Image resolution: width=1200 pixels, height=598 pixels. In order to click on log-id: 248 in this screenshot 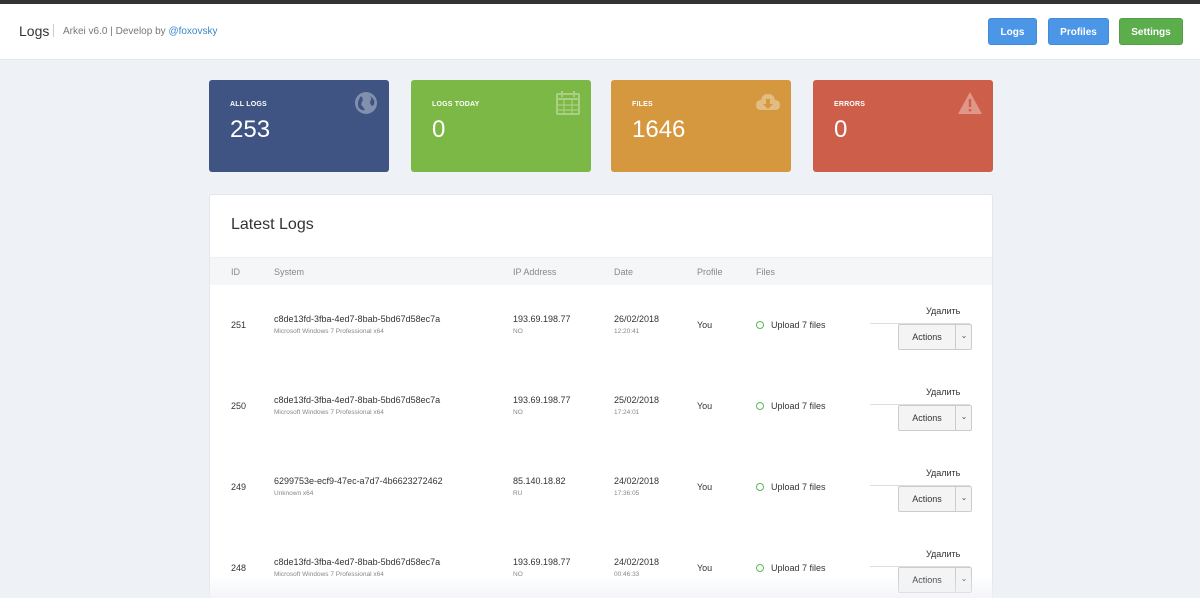, I will do `click(239, 568)`.